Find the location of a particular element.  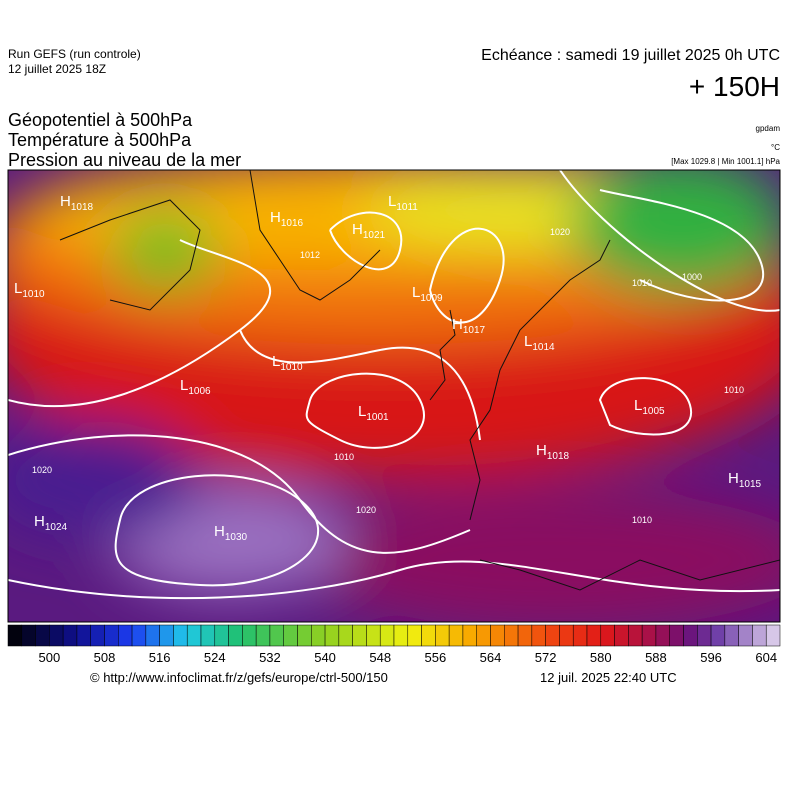

pressure-center: L1001 is located at coordinates (373, 413).